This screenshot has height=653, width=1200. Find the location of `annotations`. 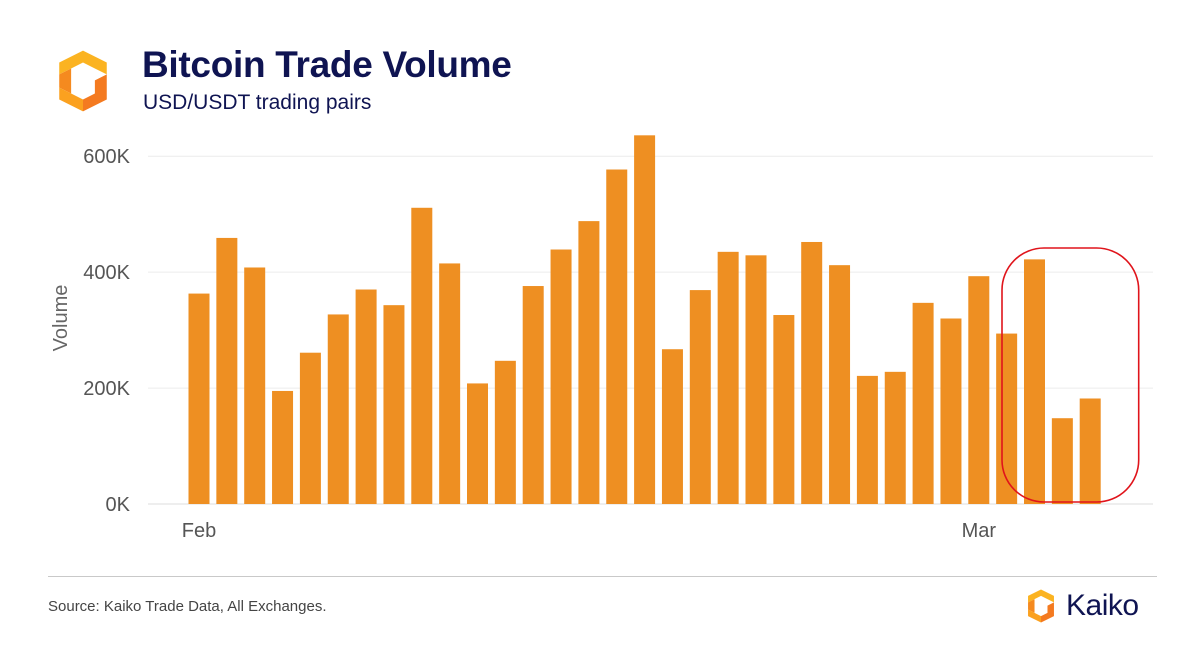

annotations is located at coordinates (1070, 375).